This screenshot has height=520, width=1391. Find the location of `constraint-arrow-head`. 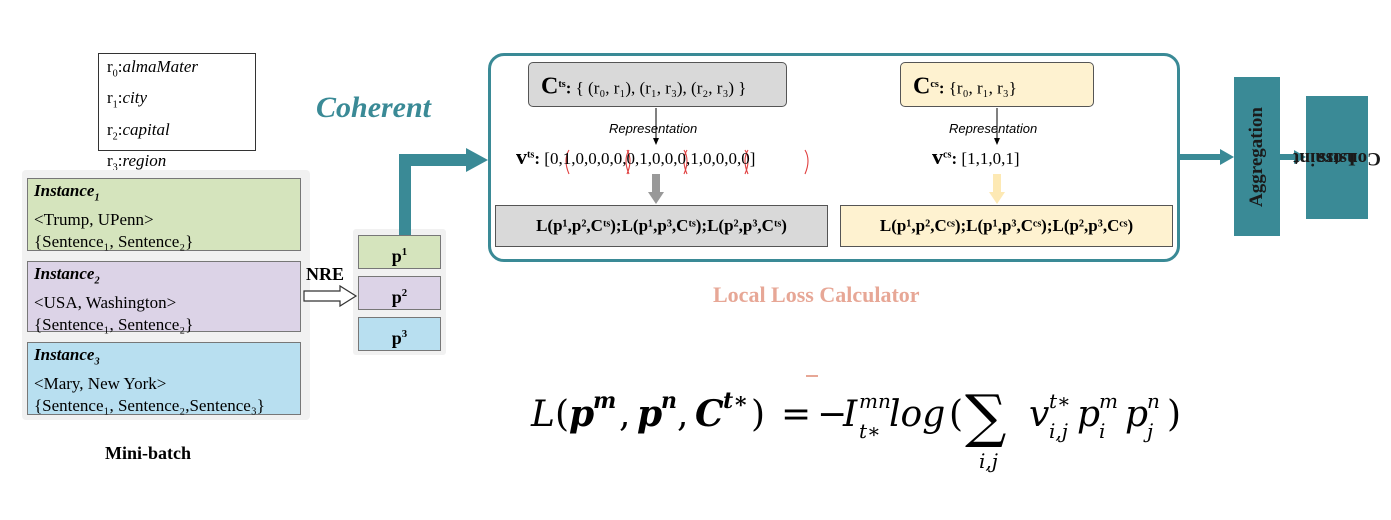

constraint-arrow-head is located at coordinates (1300, 157).